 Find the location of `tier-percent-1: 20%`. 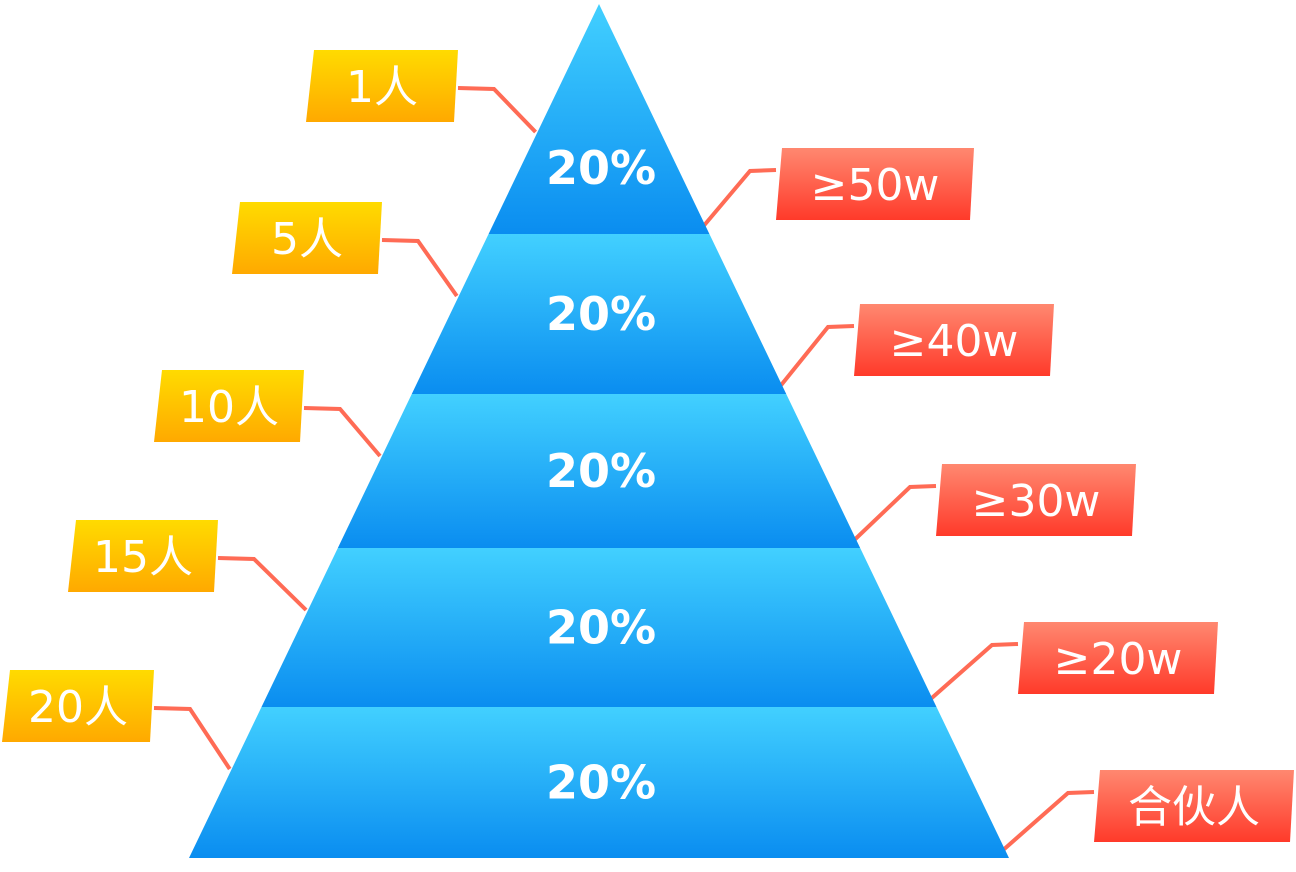

tier-percent-1: 20% is located at coordinates (601, 168).